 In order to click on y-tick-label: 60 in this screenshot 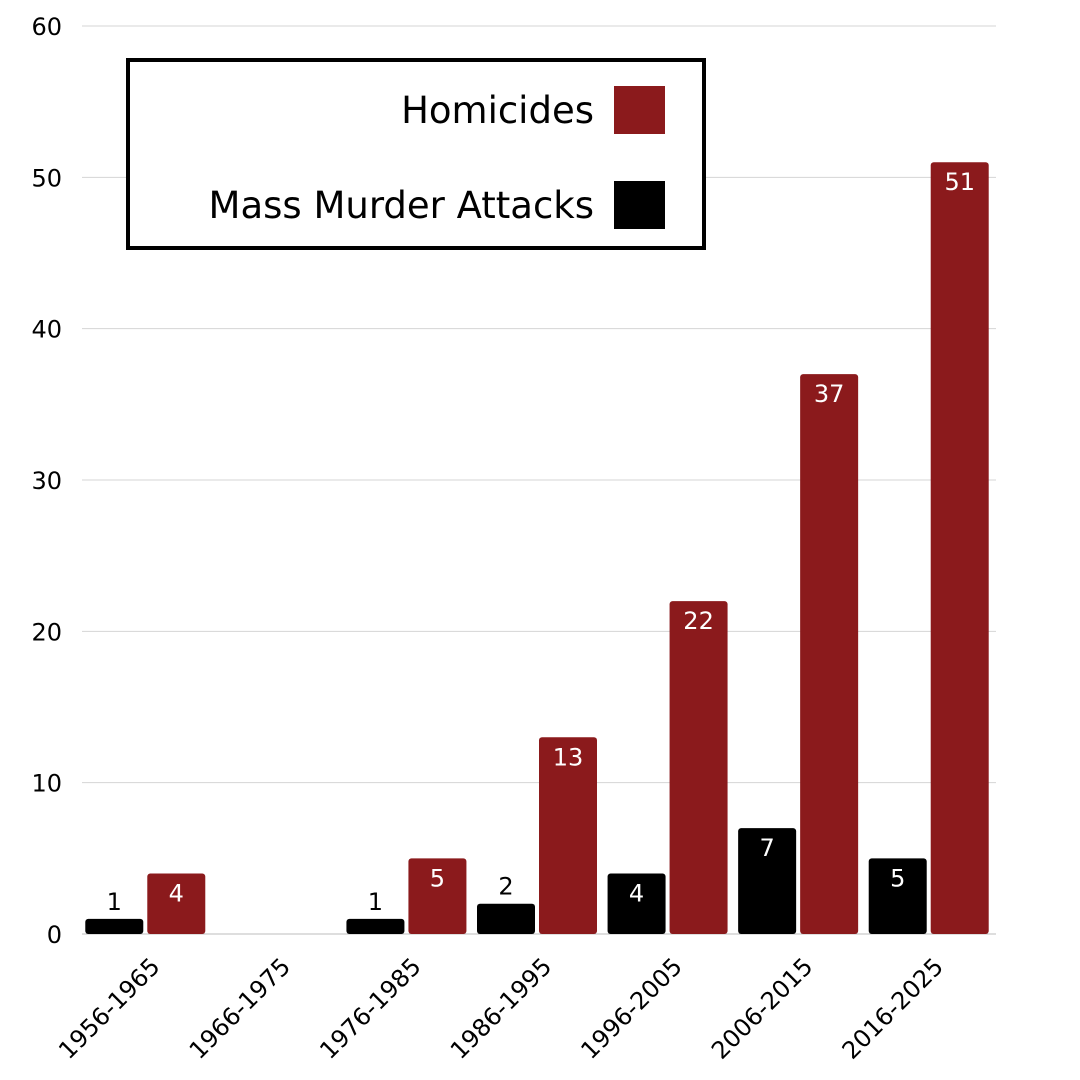, I will do `click(46, 27)`.